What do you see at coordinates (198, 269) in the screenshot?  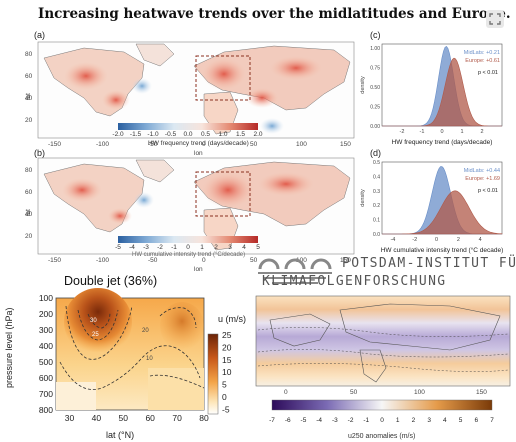 I see `map-xlabel: lon` at bounding box center [198, 269].